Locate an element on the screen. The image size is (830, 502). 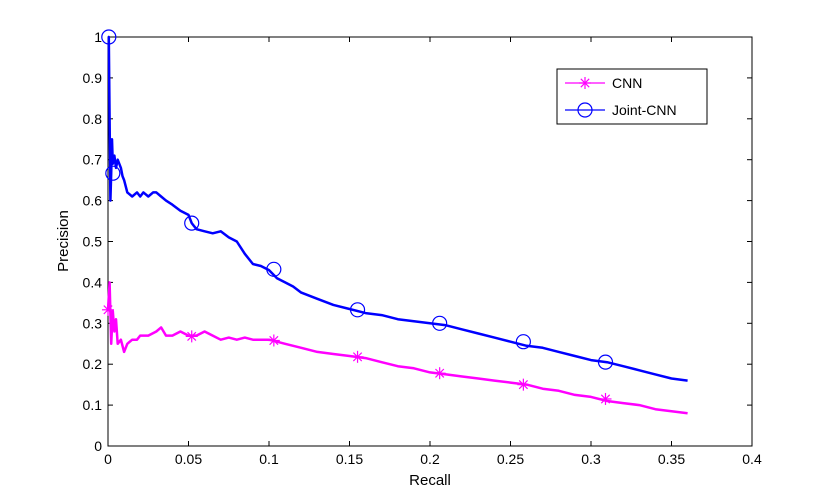
y-tick-label: 0.7 is located at coordinates (93, 160).